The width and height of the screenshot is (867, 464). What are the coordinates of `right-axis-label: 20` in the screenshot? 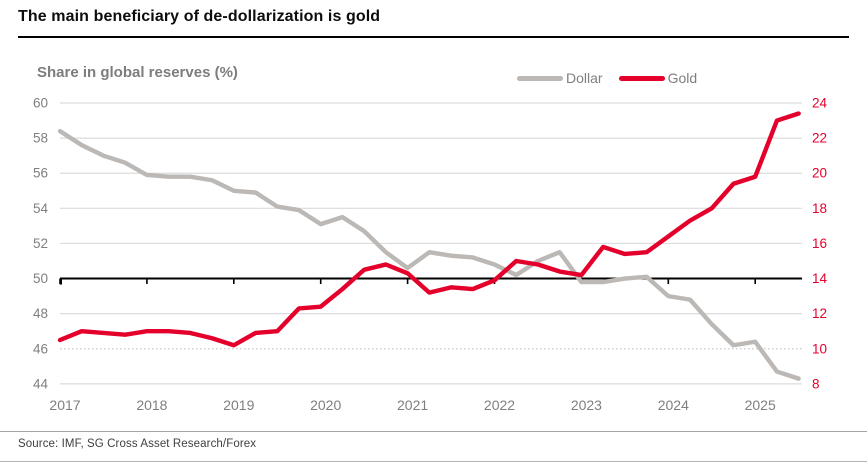 It's located at (819, 173).